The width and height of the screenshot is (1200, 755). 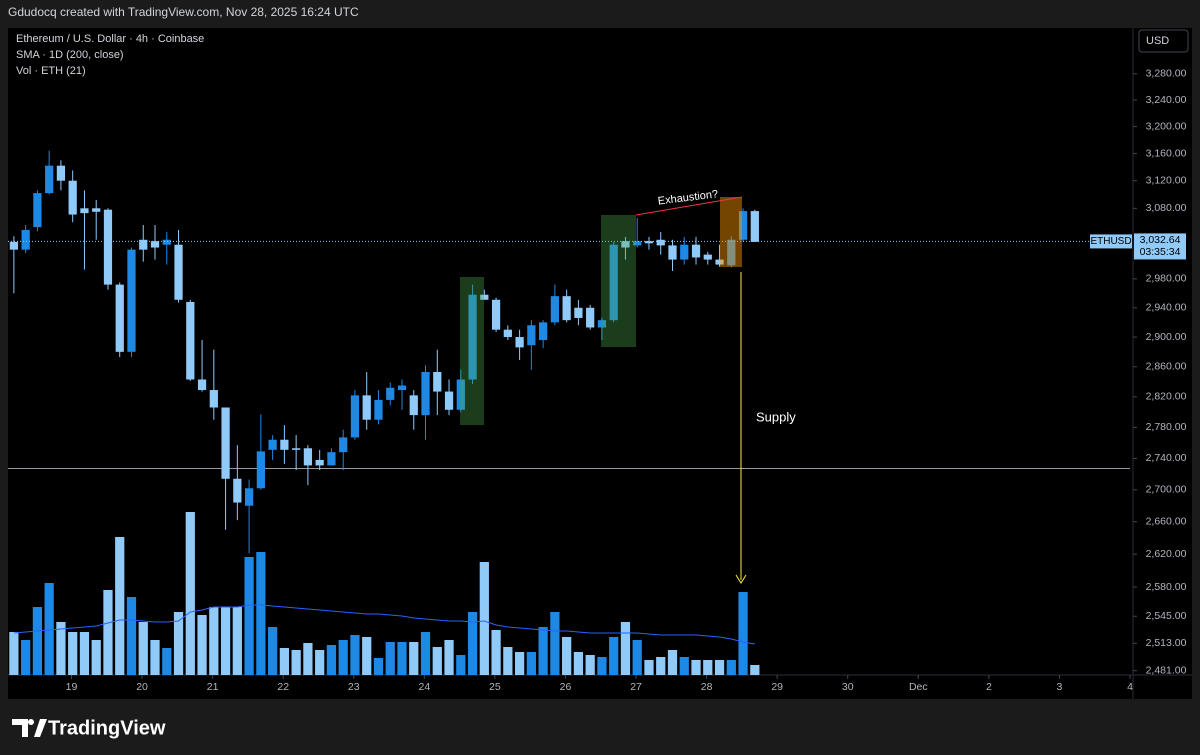 What do you see at coordinates (1166, 180) in the screenshot?
I see `y-tick-label: 3,120.00` at bounding box center [1166, 180].